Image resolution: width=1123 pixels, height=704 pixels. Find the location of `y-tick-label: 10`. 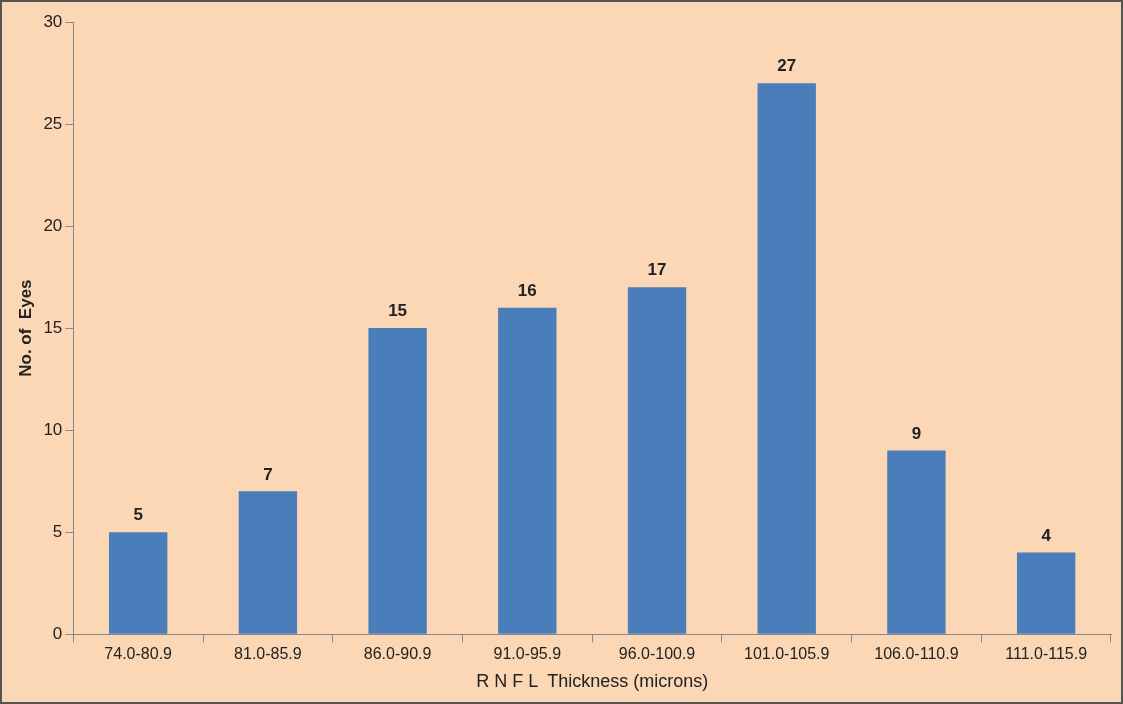

y-tick-label: 10 is located at coordinates (53, 429).